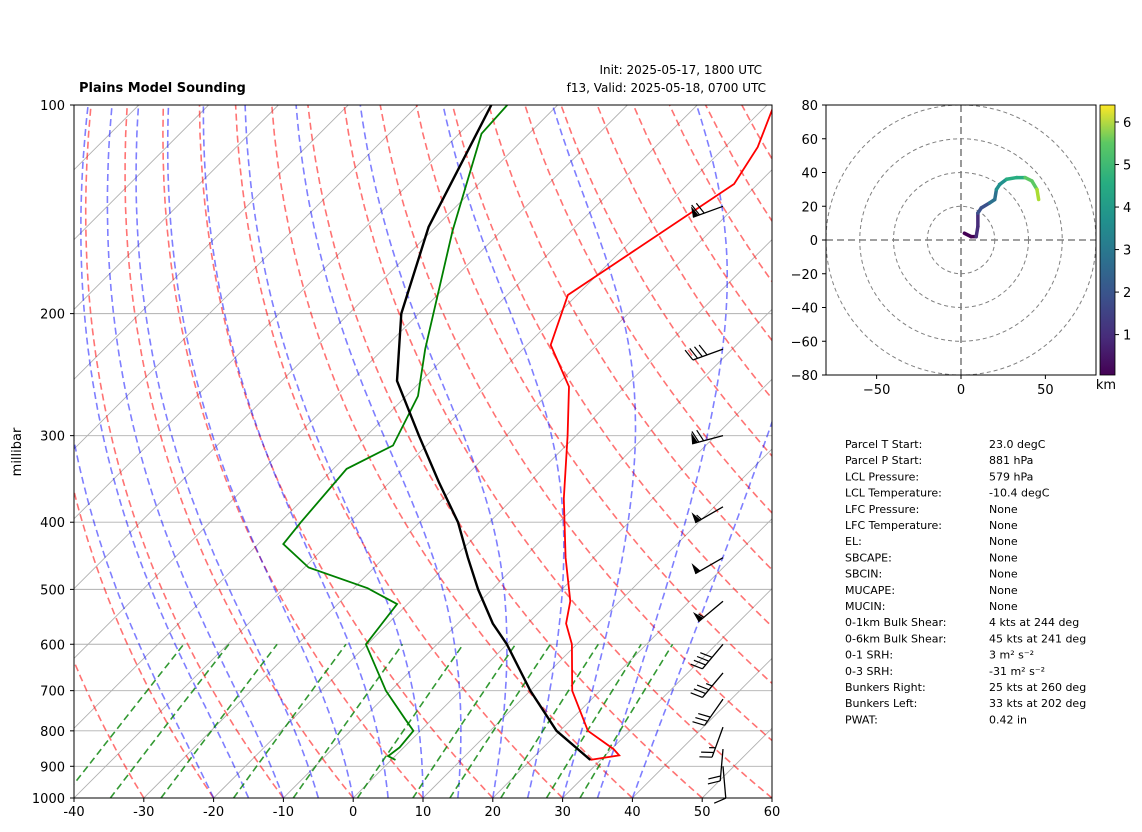 The width and height of the screenshot is (1142, 832). What do you see at coordinates (52, 437) in the screenshot?
I see `y-tick-label: 300` at bounding box center [52, 437].